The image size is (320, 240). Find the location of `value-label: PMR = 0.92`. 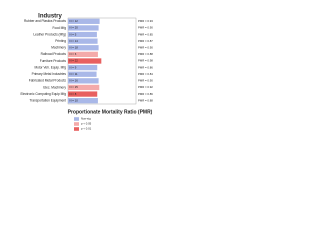

value-label: PMR = 0.92 is located at coordinates (145, 87).